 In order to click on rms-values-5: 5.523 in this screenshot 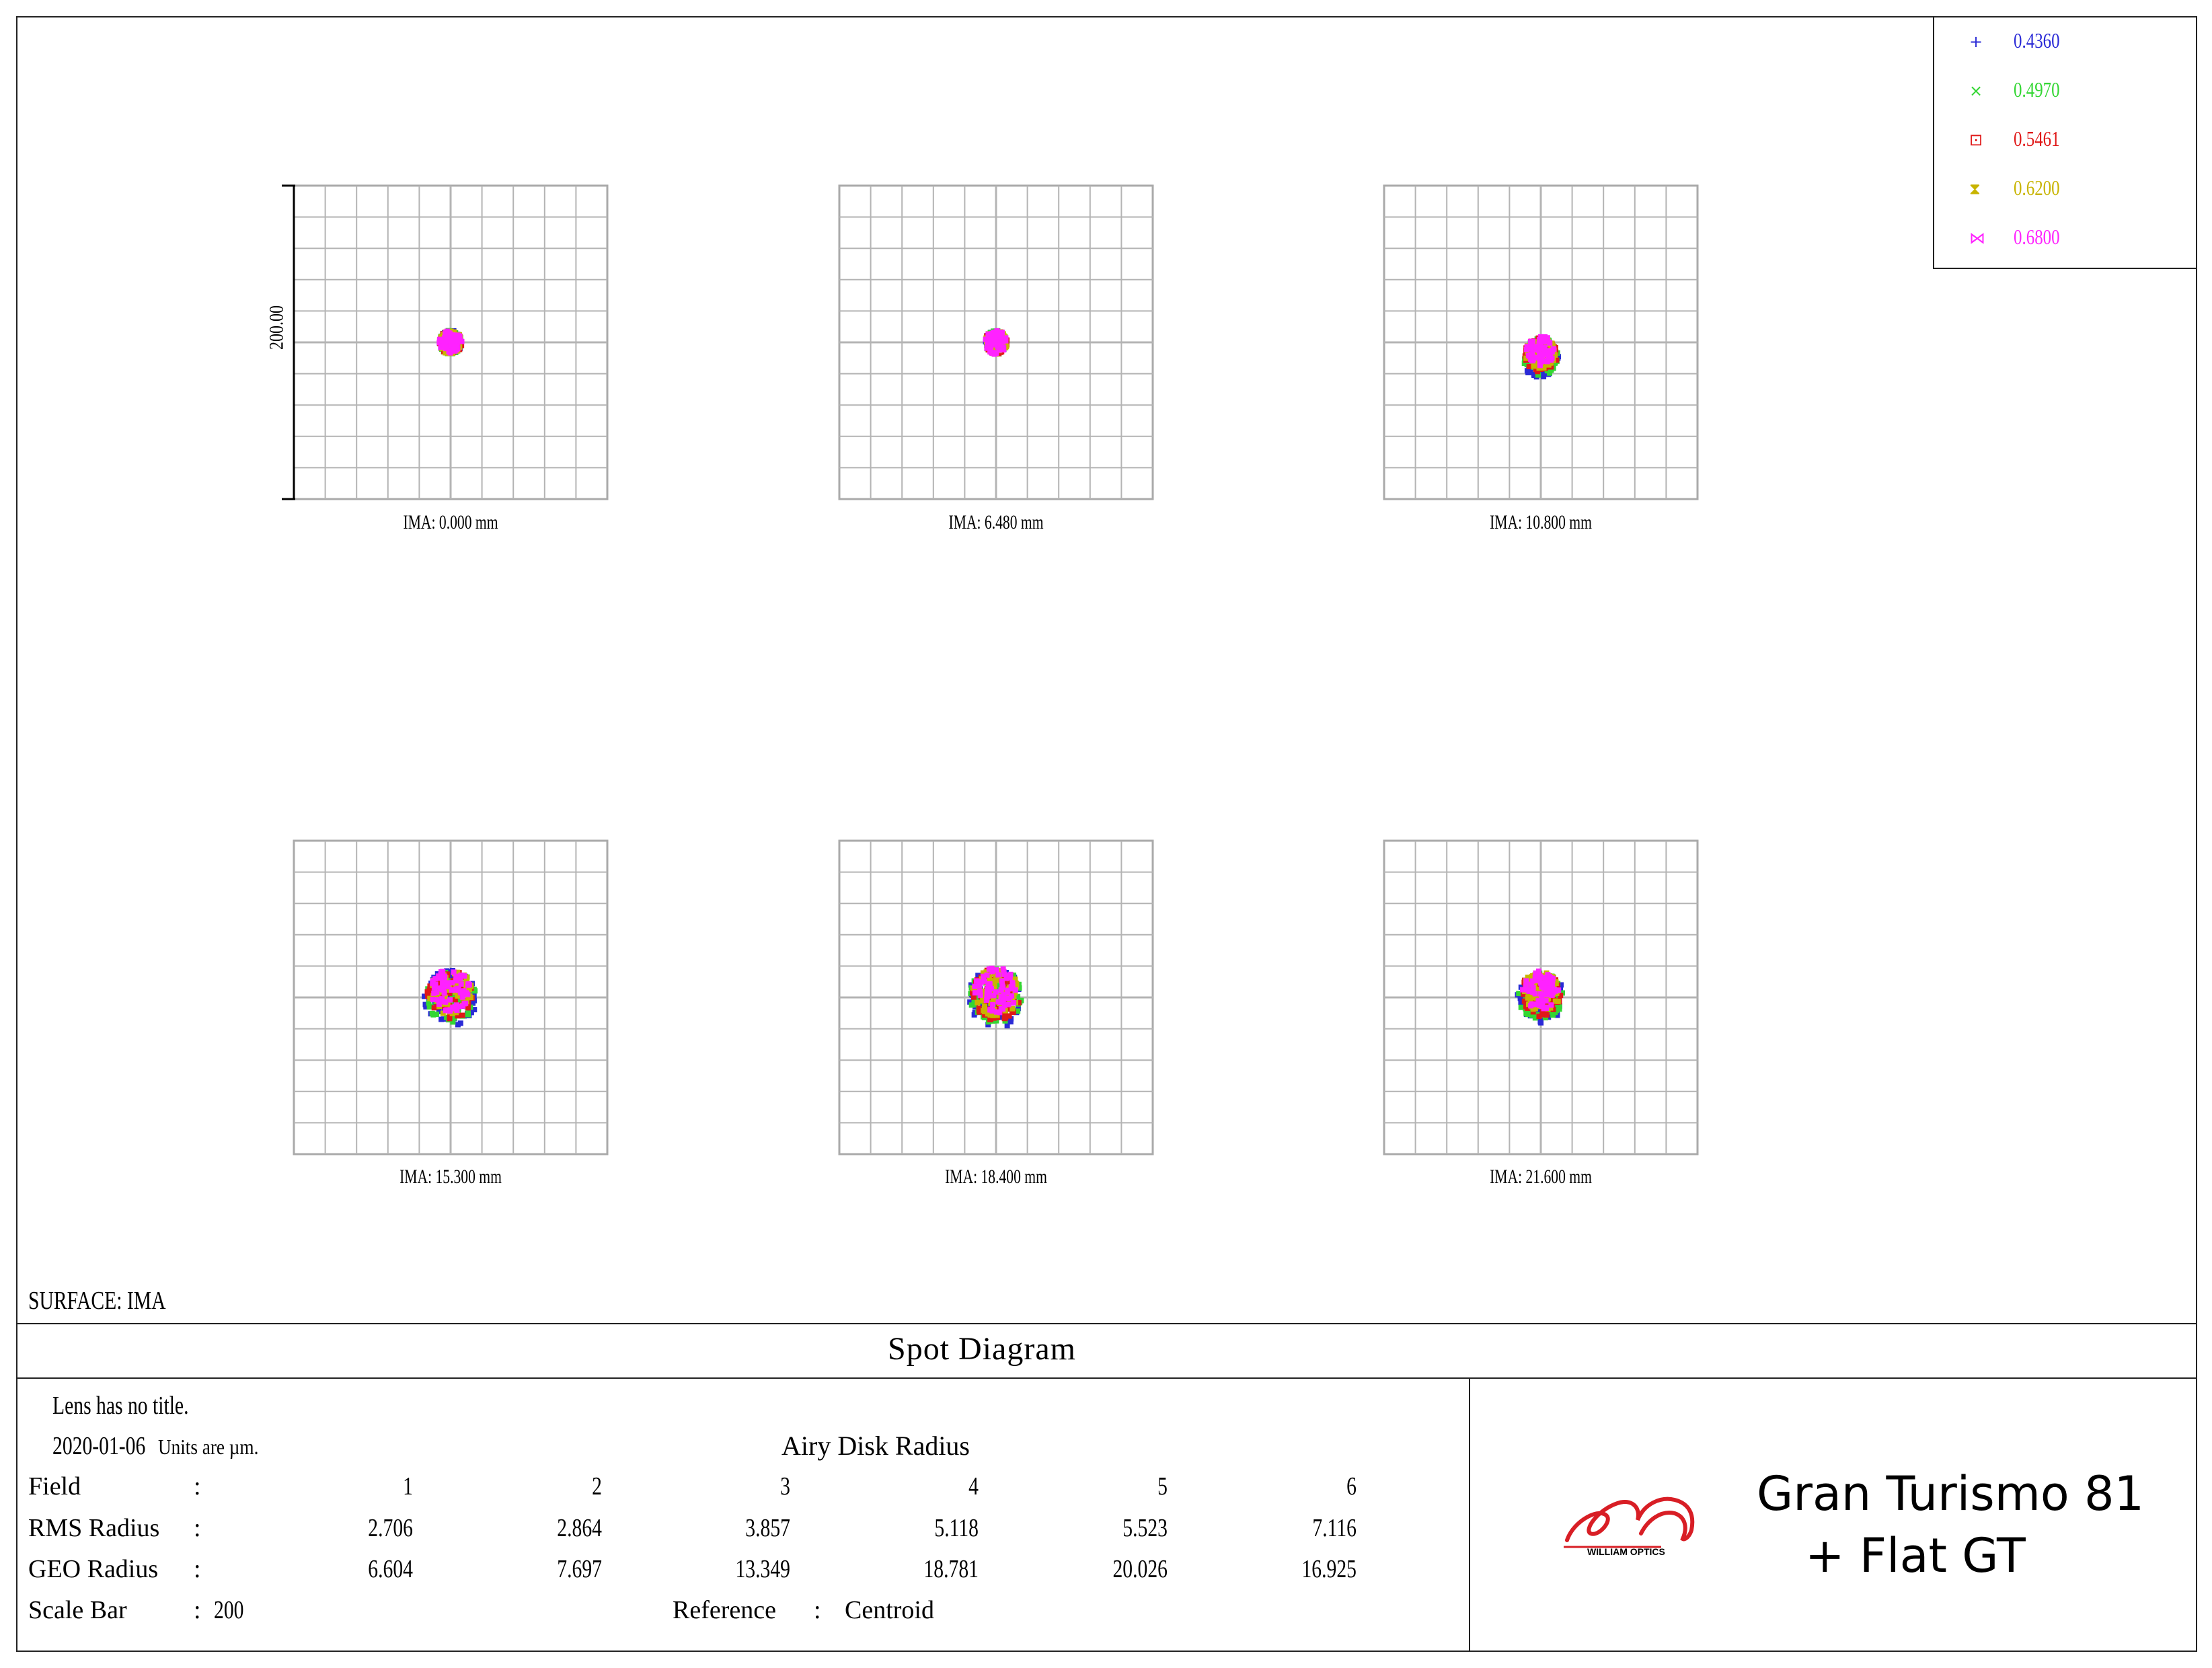, I will do `click(1145, 1528)`.